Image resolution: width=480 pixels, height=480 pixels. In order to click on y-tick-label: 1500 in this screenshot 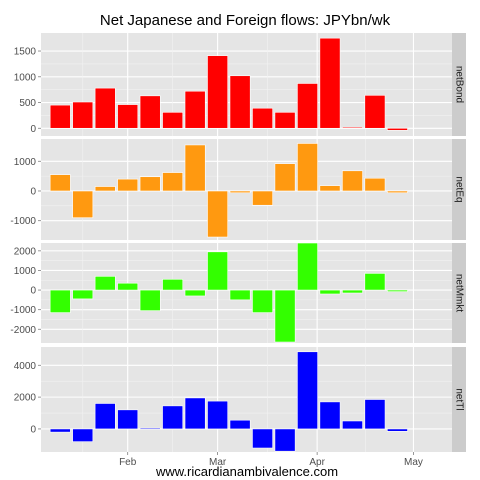, I will do `click(25, 52)`.